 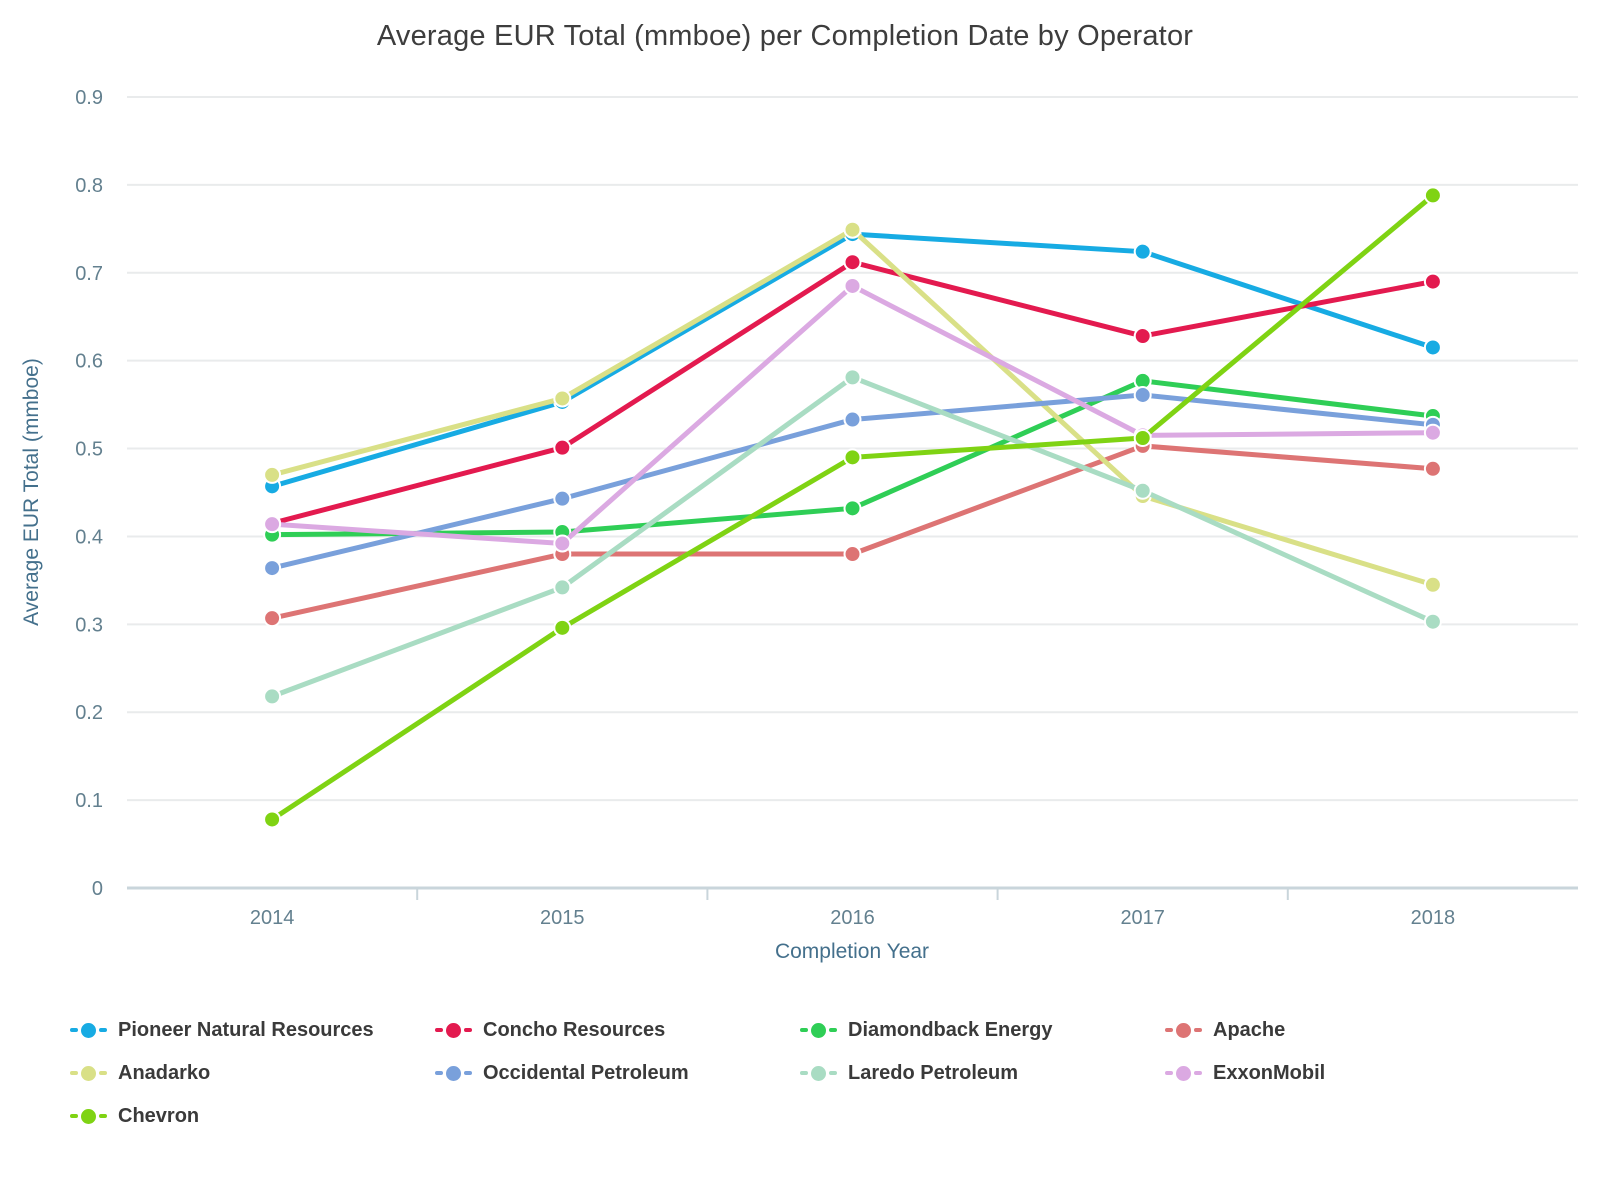 I want to click on data-point-apache-2018, so click(x=1432, y=468).